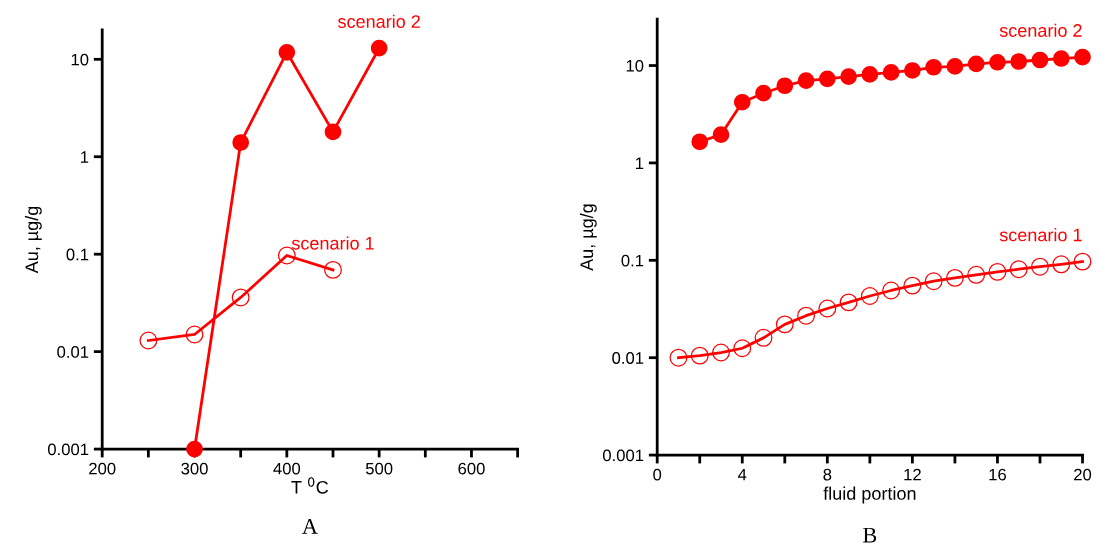 The image size is (1099, 545). I want to click on x-tick-label: 600, so click(471, 468).